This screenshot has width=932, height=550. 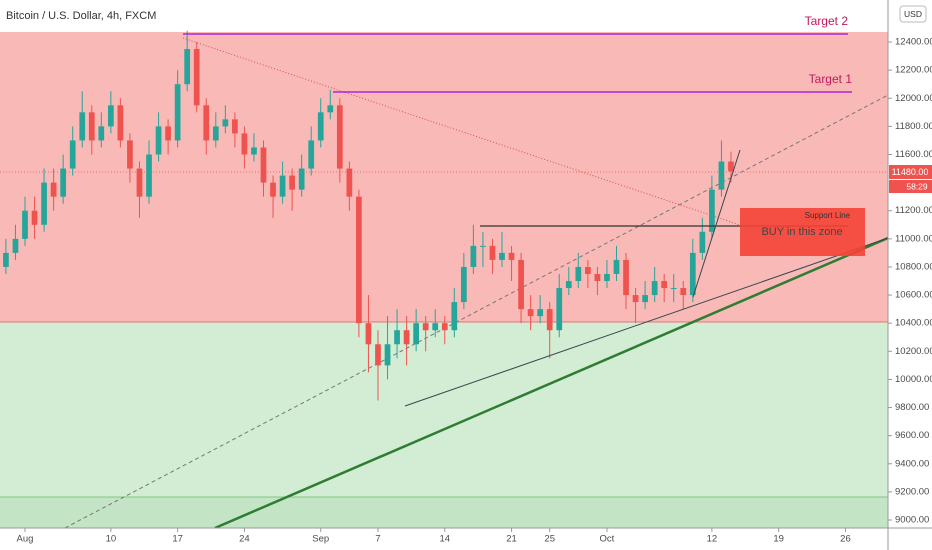 I want to click on countdown-box, so click(x=910, y=186).